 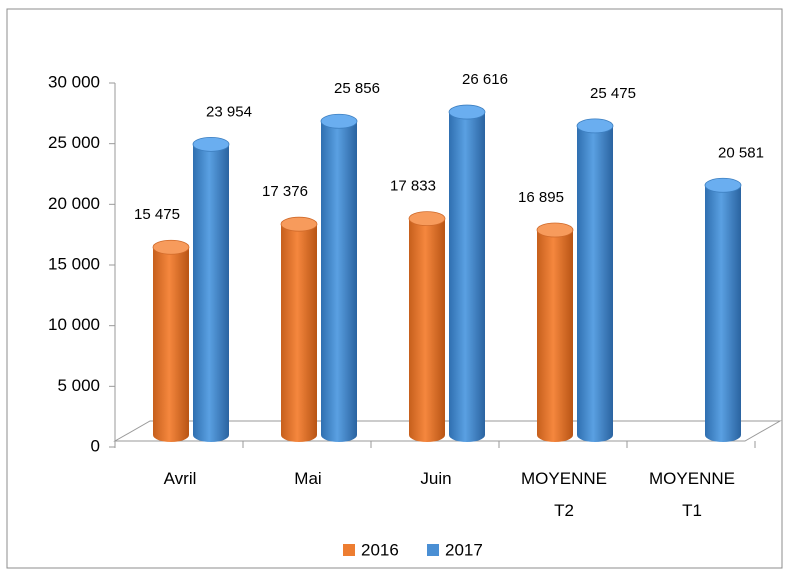 What do you see at coordinates (380, 549) in the screenshot?
I see `legend-label: 2016` at bounding box center [380, 549].